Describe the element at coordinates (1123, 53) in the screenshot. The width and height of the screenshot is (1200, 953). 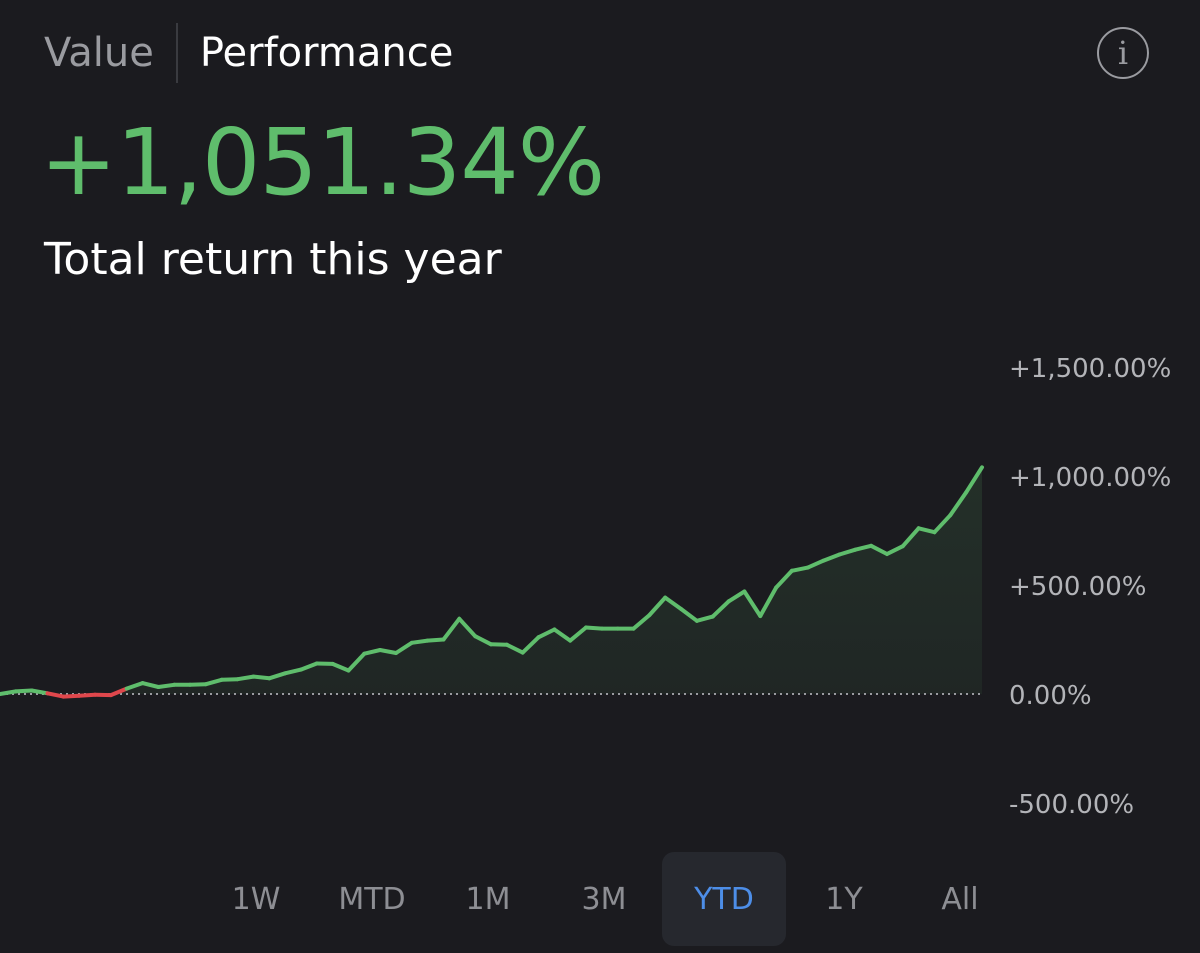
I see `info-icon: i` at that location.